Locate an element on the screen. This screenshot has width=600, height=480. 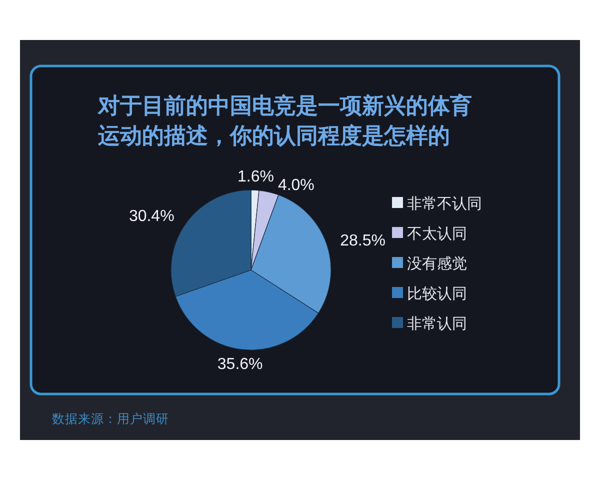
legend-label: 不太认同 is located at coordinates (437, 234).